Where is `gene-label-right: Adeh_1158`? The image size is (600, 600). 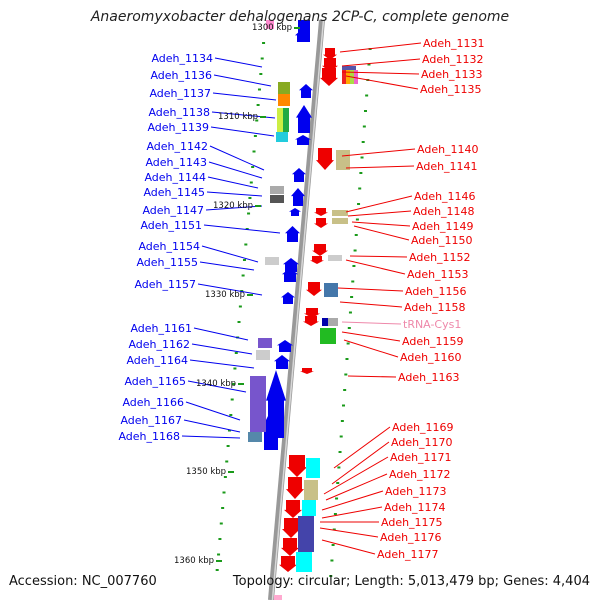 gene-label-right: Adeh_1158 is located at coordinates (435, 307).